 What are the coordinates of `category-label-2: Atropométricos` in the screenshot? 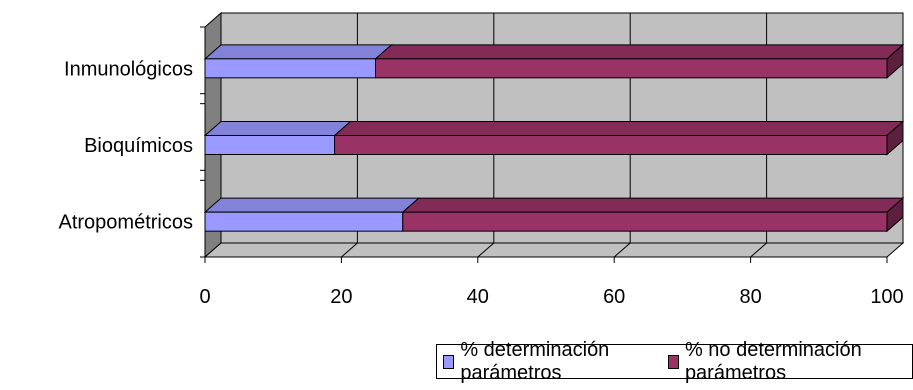 It's located at (126, 223).